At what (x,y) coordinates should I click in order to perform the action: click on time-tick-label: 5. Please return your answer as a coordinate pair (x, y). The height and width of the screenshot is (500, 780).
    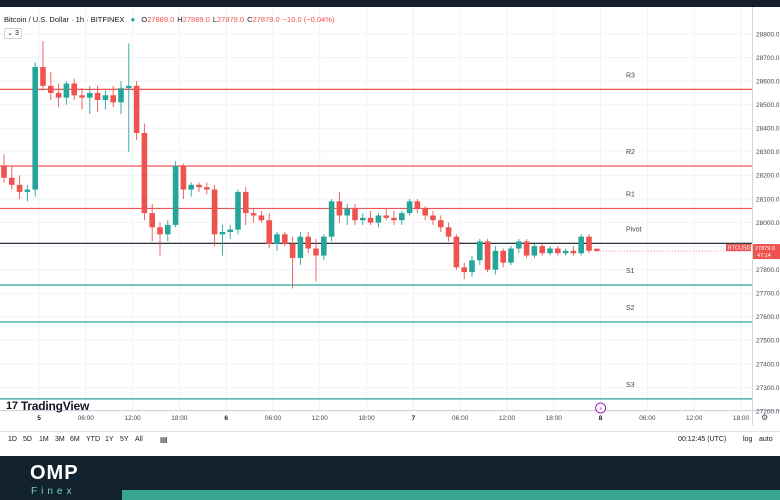
    Looking at the image, I should click on (39, 418).